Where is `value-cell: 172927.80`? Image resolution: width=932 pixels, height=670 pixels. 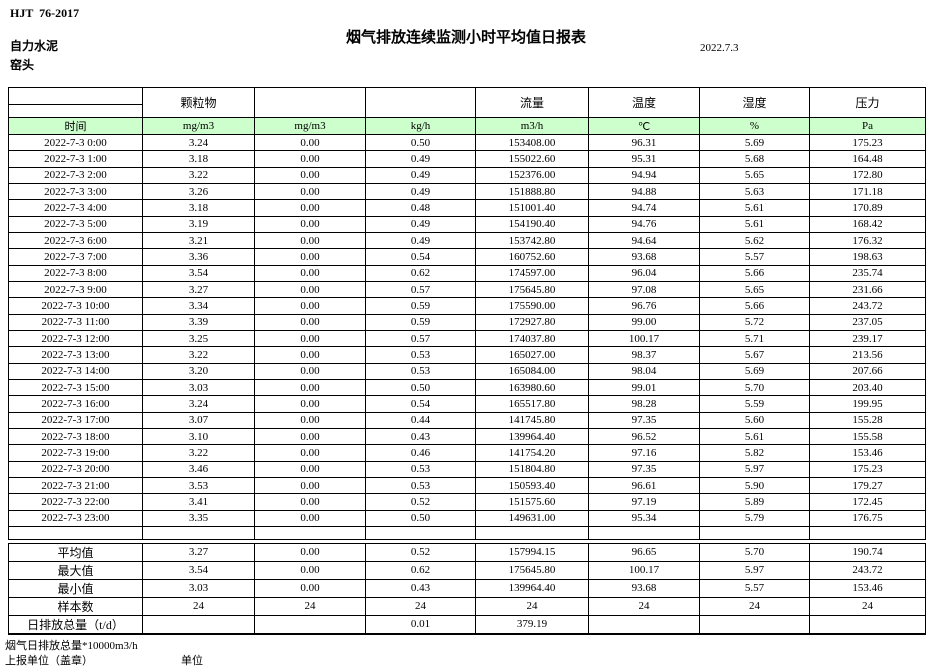 value-cell: 172927.80 is located at coordinates (532, 322).